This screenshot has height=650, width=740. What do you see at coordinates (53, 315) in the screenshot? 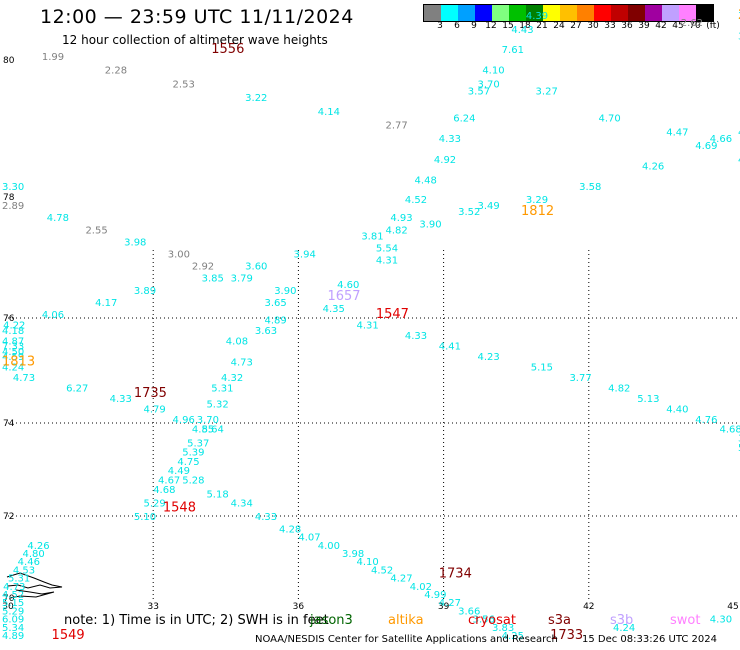
I see `wave-height-label: 4.06` at bounding box center [53, 315].